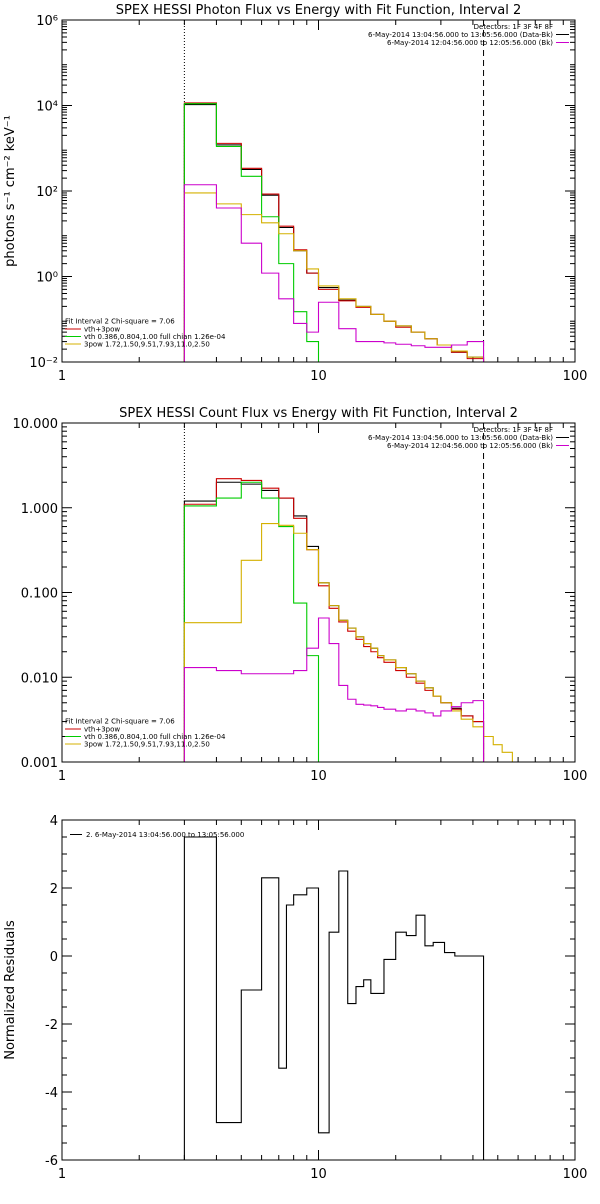  I want to click on y-tick-label: -6, so click(51, 1161).